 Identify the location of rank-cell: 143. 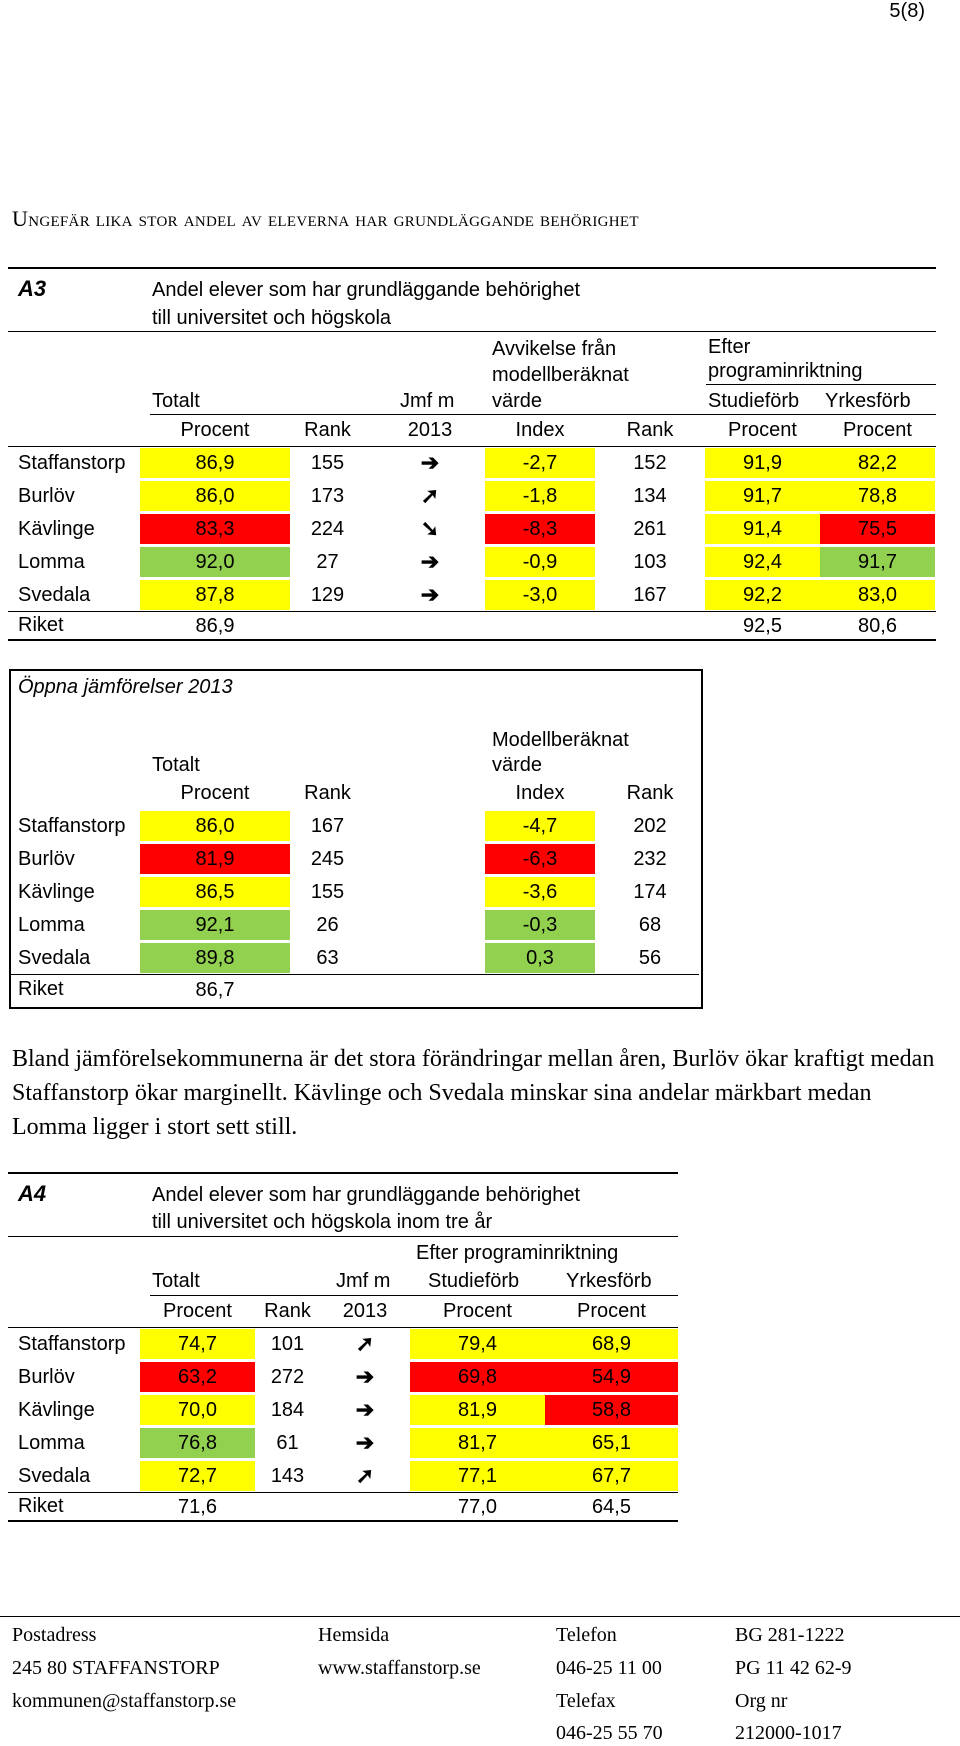
(287, 1476).